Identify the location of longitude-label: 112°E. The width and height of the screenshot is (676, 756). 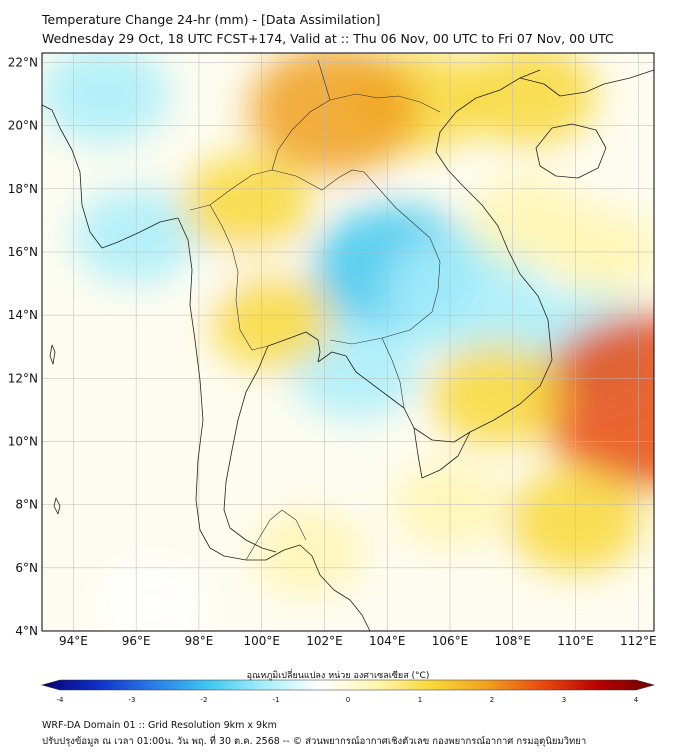
(638, 641).